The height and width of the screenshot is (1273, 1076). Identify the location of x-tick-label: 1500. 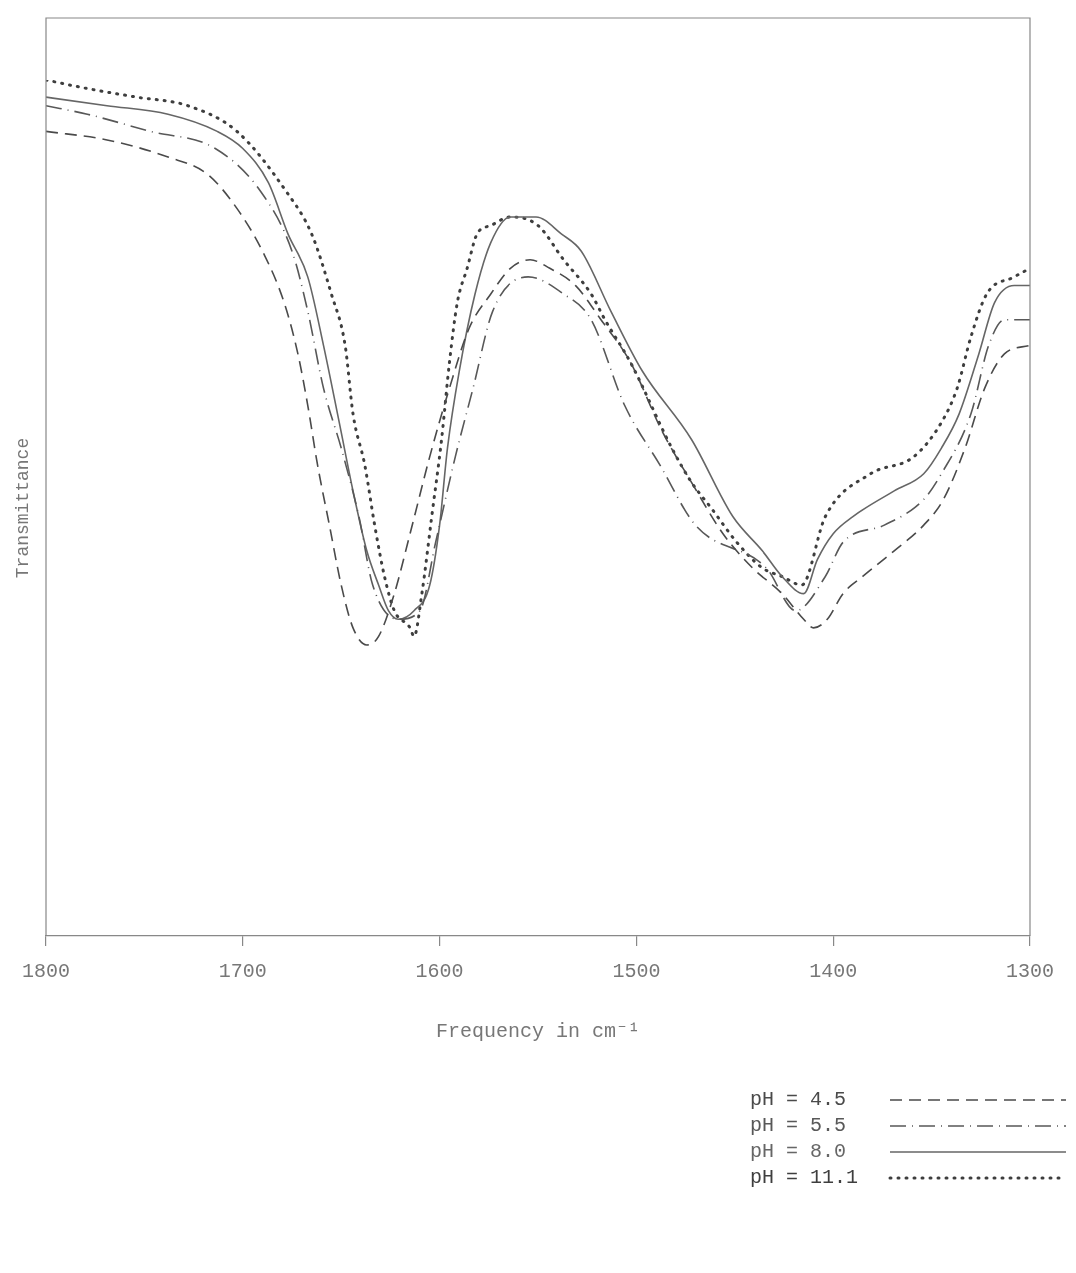
(636, 972).